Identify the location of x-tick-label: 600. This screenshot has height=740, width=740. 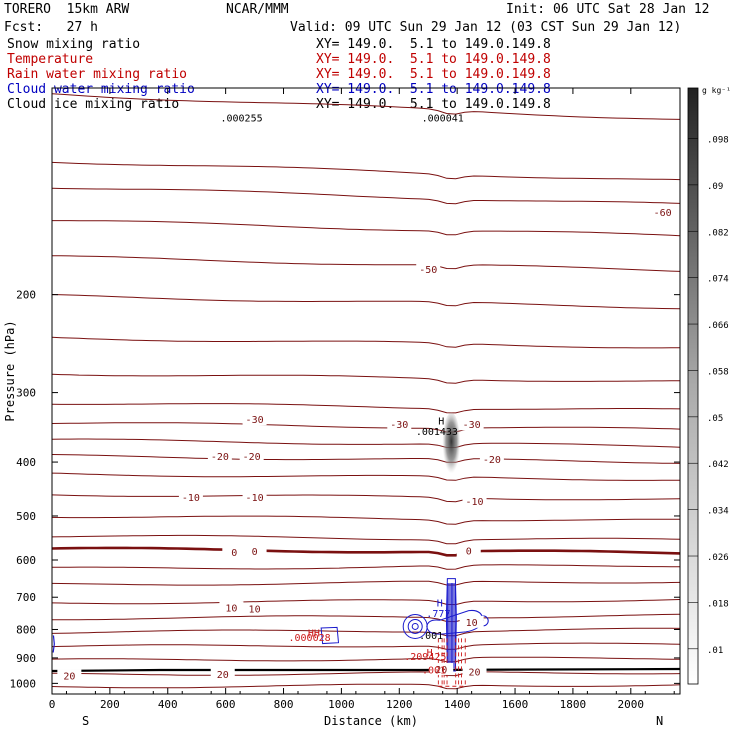
(226, 704).